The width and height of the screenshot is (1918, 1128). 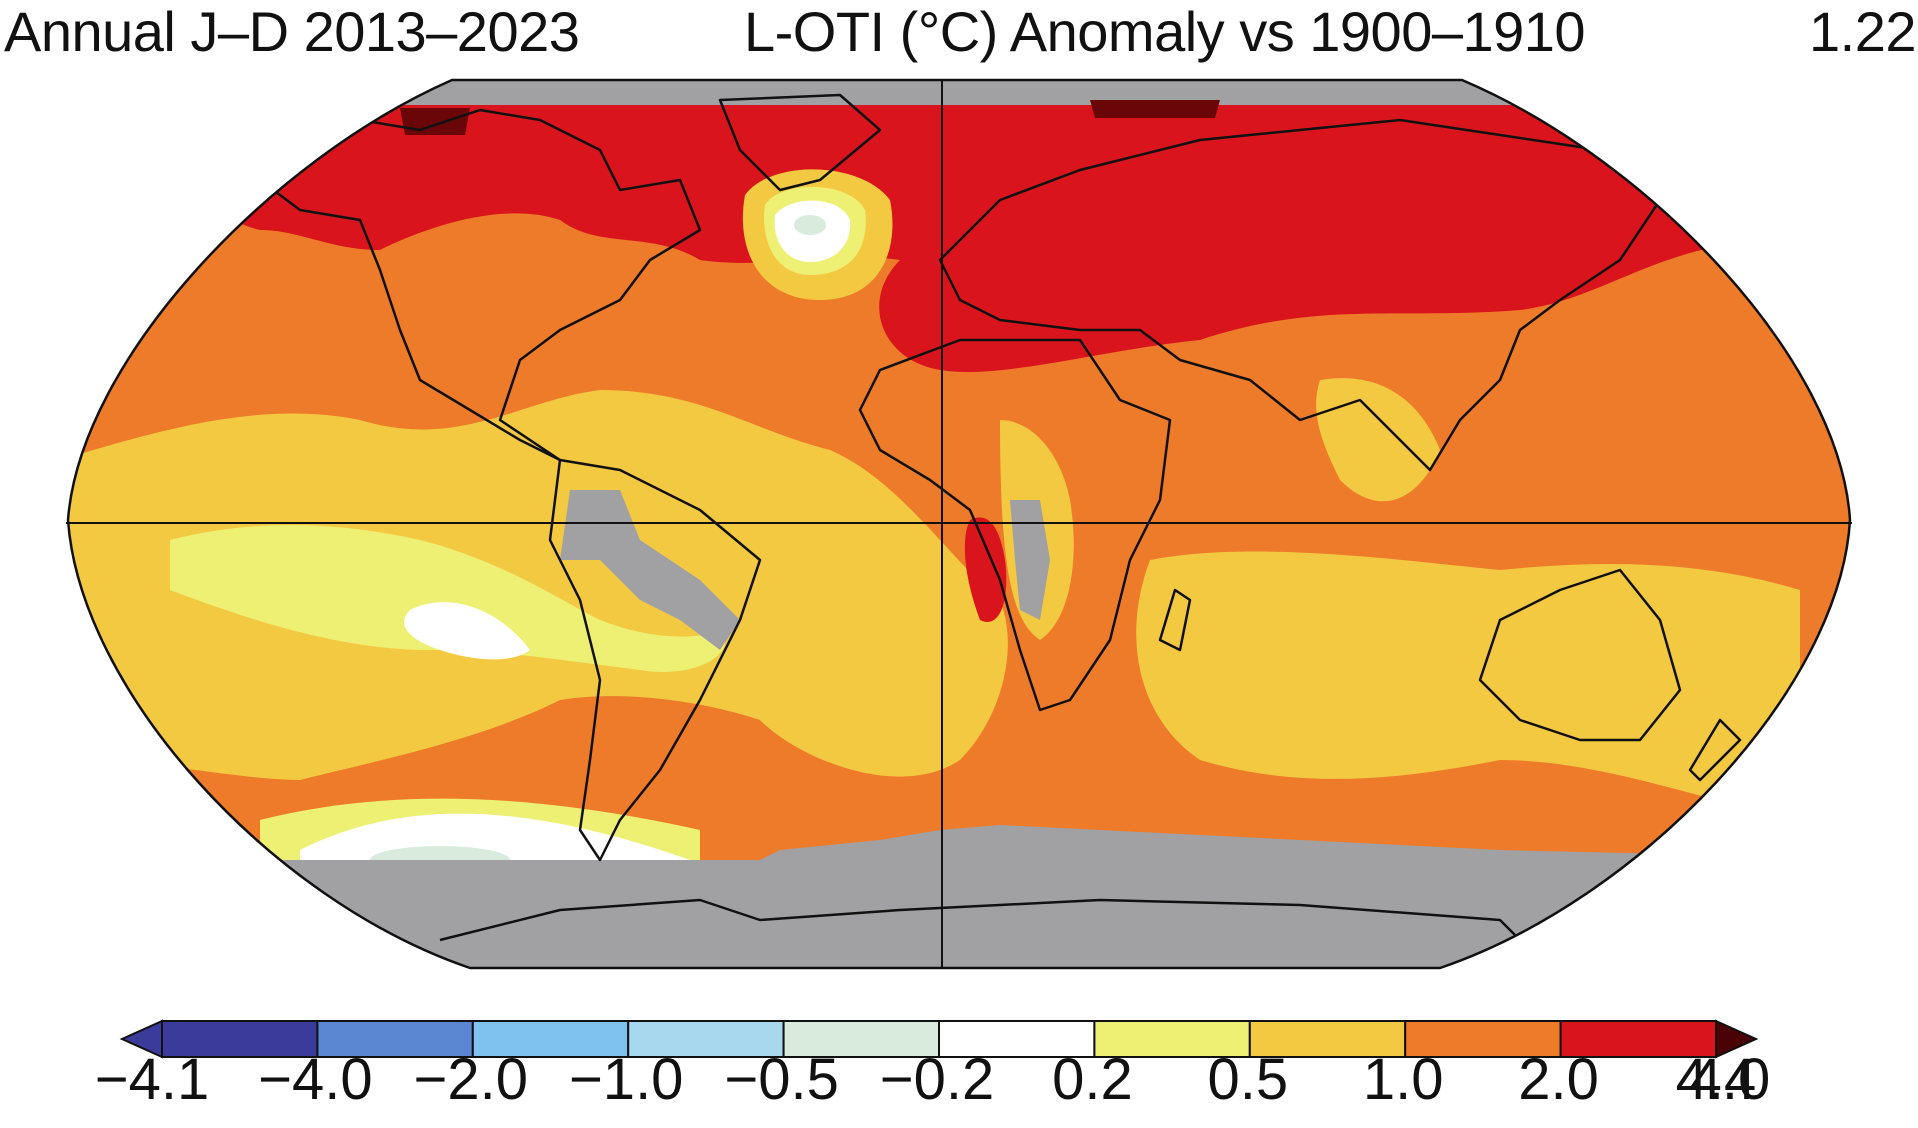 I want to click on colorbar-tick-label: −0.5, so click(x=781, y=1079).